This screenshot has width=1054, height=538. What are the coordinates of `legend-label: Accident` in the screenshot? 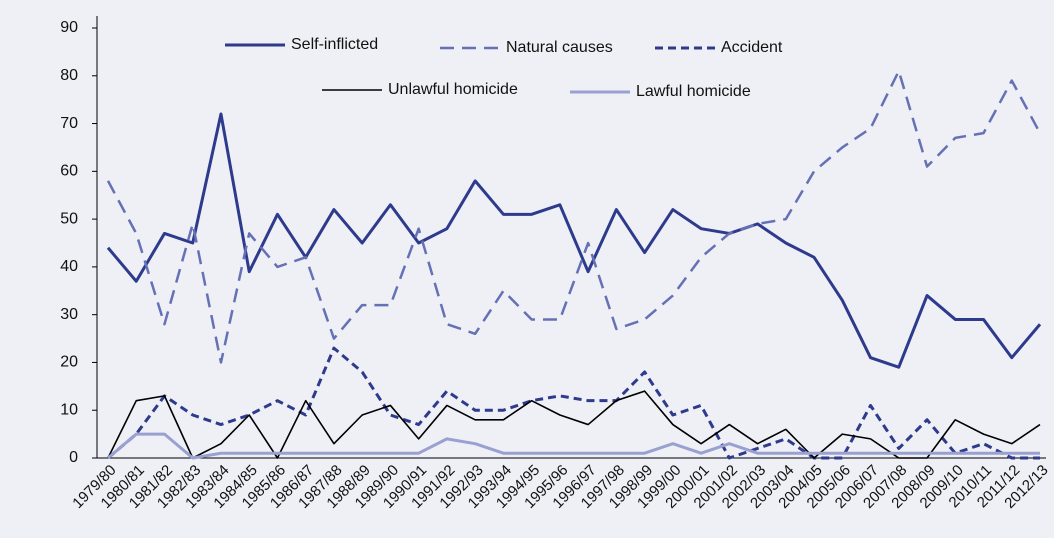 It's located at (752, 47).